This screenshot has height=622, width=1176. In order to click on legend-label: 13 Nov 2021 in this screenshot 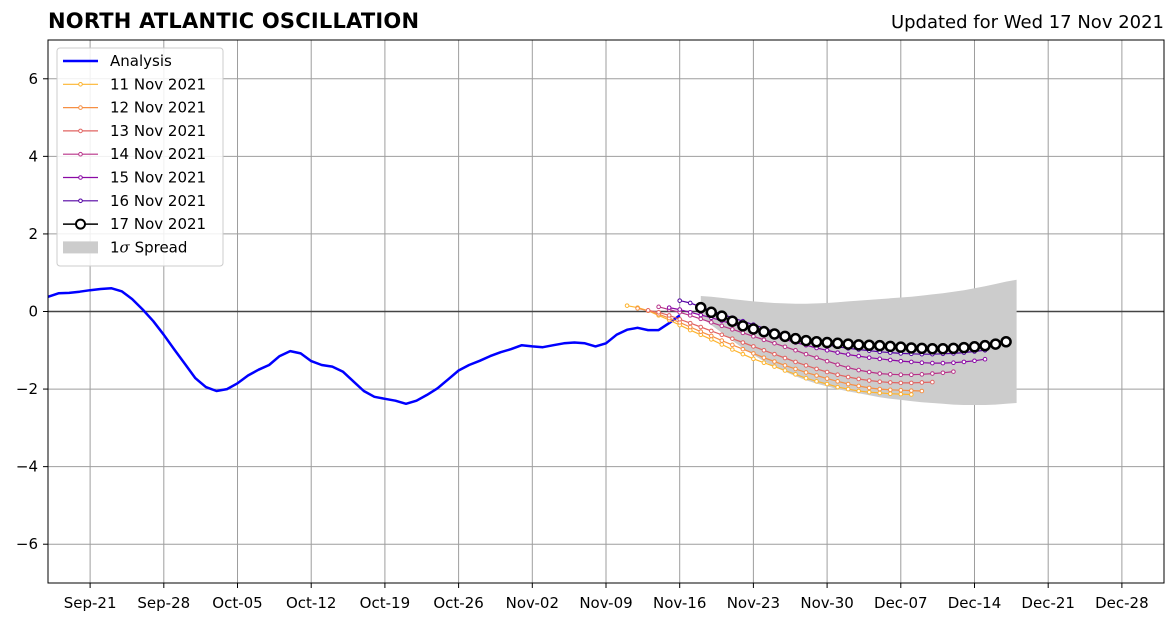, I will do `click(158, 131)`.